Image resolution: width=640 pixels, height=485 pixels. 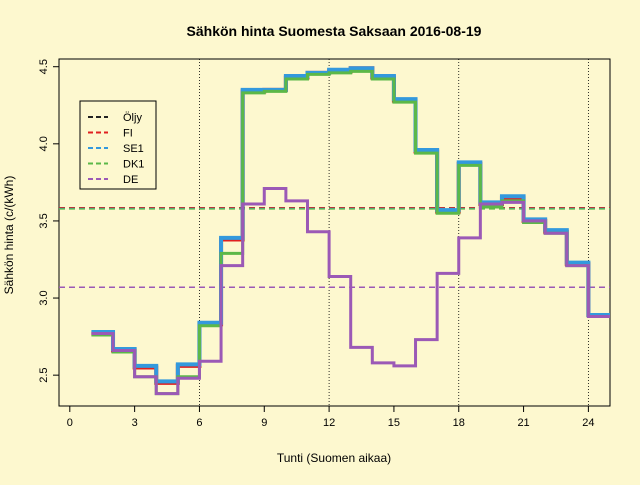 What do you see at coordinates (9, 235) in the screenshot?
I see `y-axis-label: Sähkön hinta (c/(kWh)` at bounding box center [9, 235].